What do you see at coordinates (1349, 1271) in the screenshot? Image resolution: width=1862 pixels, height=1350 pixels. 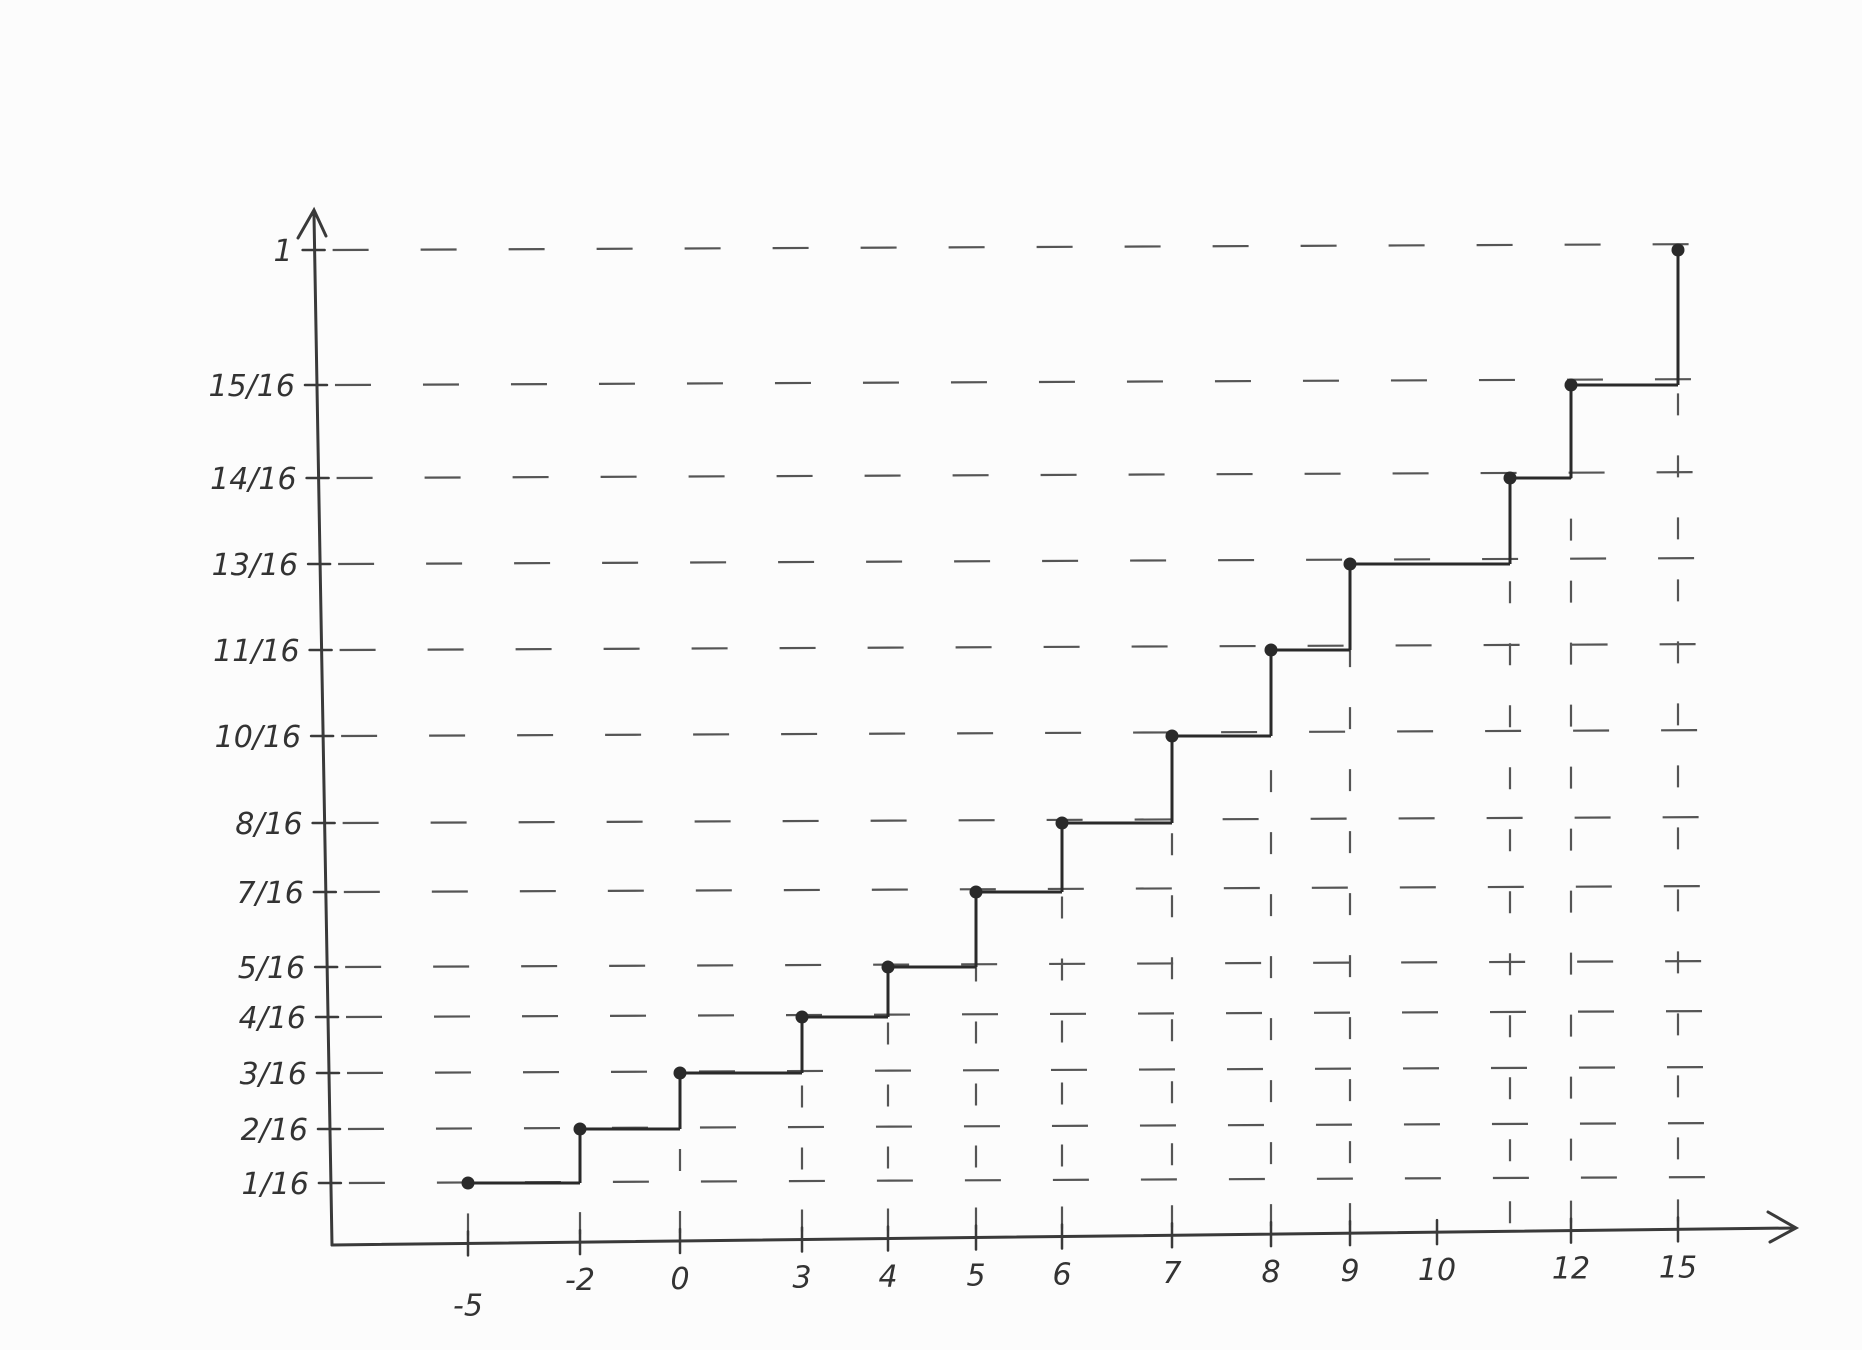 I see `x-tick-label: 9` at bounding box center [1349, 1271].